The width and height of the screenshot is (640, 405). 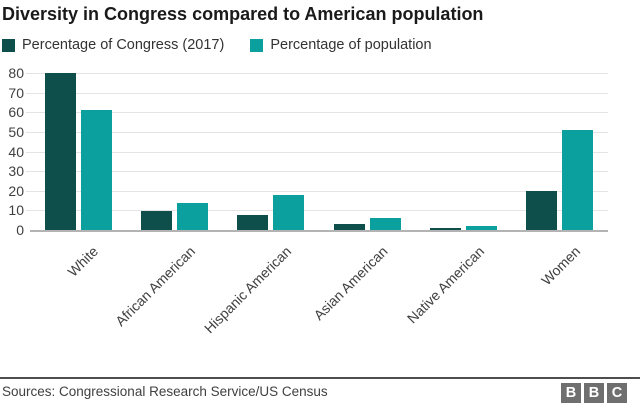 I want to click on legend-label: Percentage of Congress (2017), so click(x=123, y=45).